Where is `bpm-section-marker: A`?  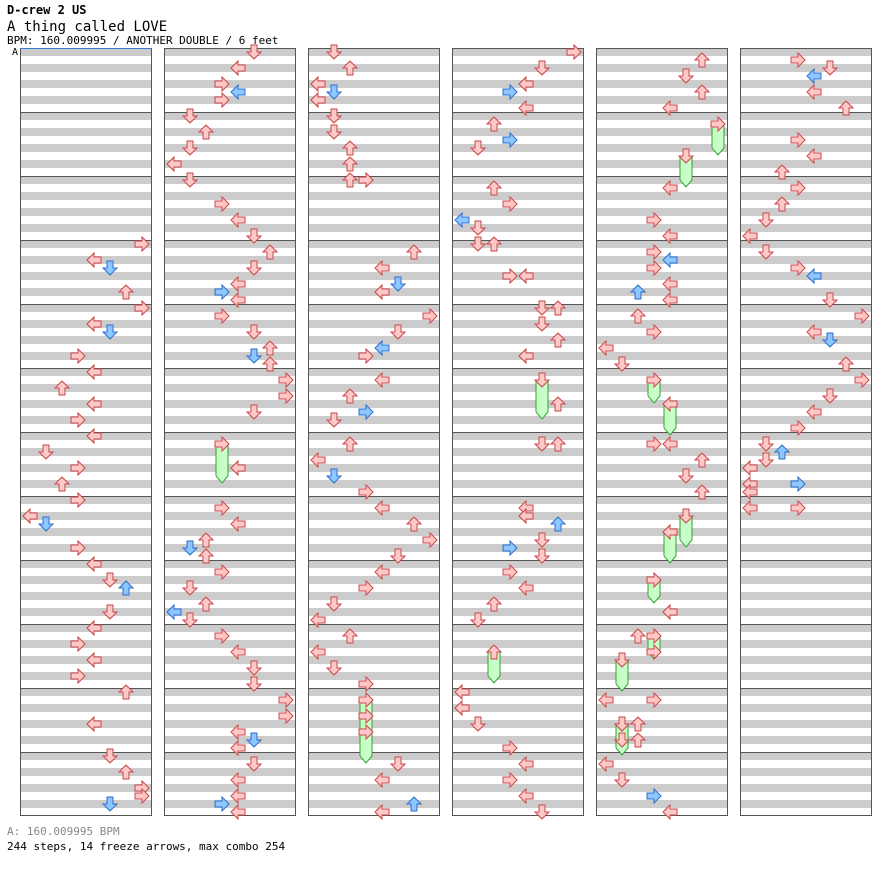 bpm-section-marker: A is located at coordinates (15, 52).